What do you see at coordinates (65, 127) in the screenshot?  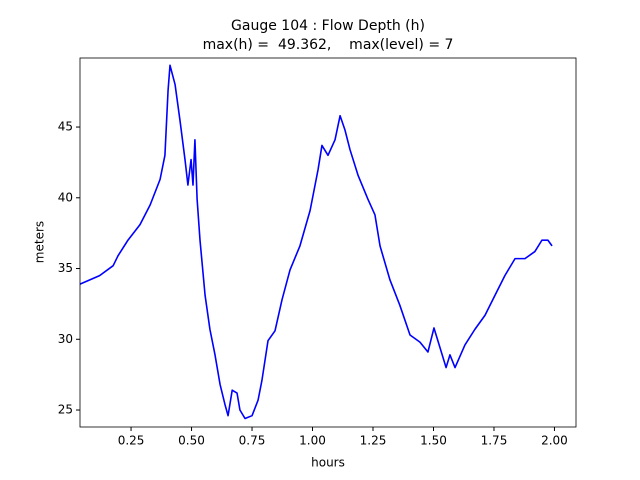 I see `y-tick-label: 45` at bounding box center [65, 127].